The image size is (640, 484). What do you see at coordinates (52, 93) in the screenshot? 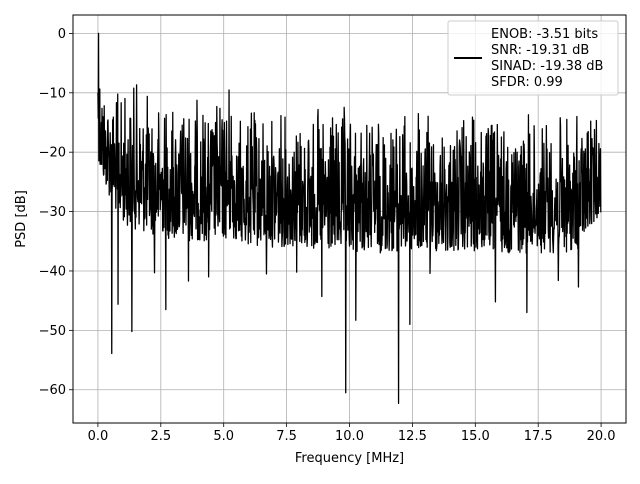
I see `y-tick-label: −10` at bounding box center [52, 93].